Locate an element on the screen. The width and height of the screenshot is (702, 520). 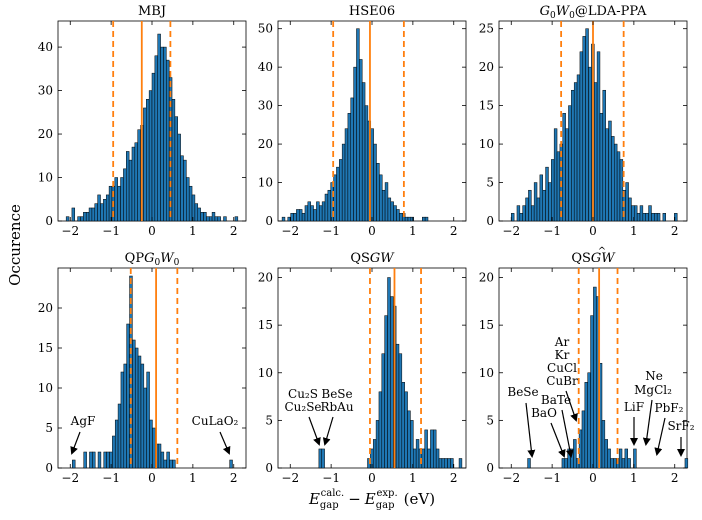
annotation-arrow-bese is located at coordinates (328, 431).